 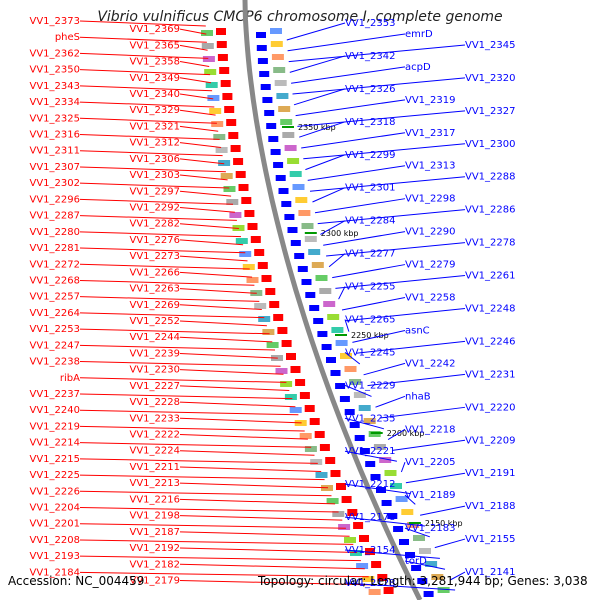 What do you see at coordinates (490, 45) in the screenshot?
I see `right-gene-label: VV1_2345` at bounding box center [490, 45].